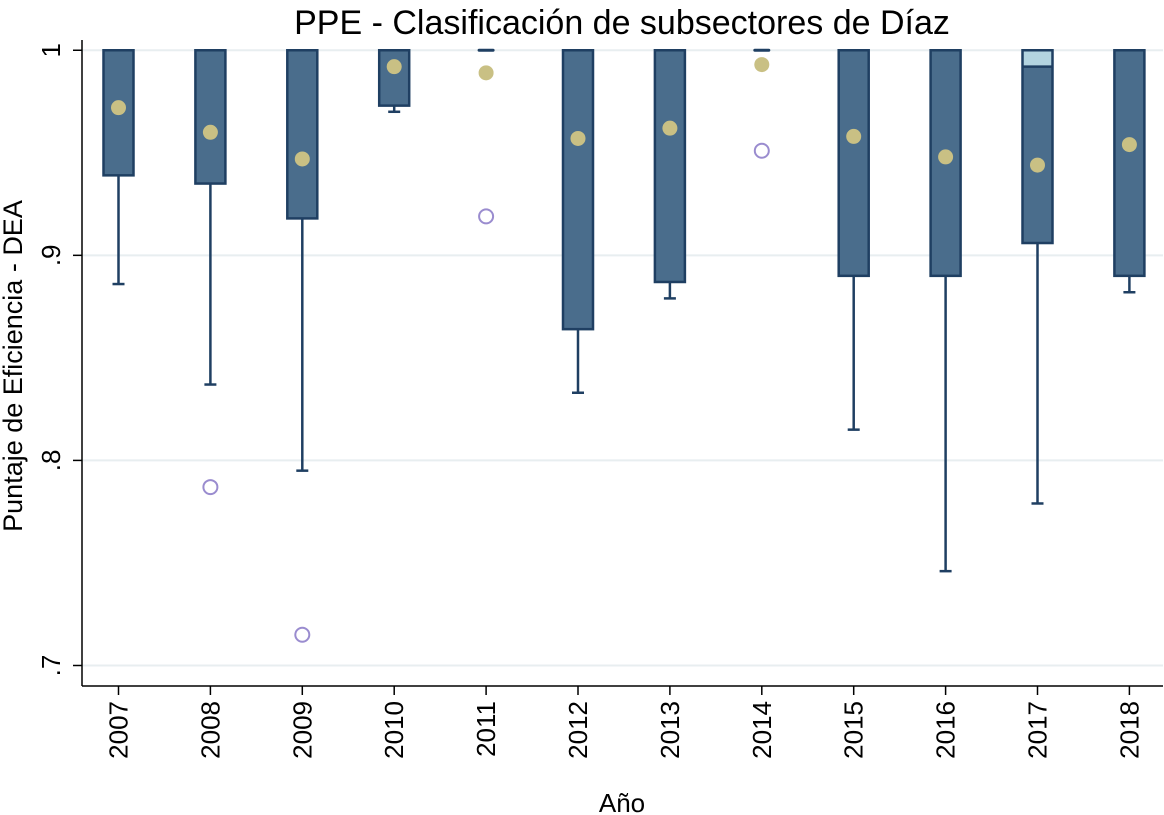 The height and width of the screenshot is (815, 1164). Describe the element at coordinates (486, 136) in the screenshot. I see `box-2011` at that location.